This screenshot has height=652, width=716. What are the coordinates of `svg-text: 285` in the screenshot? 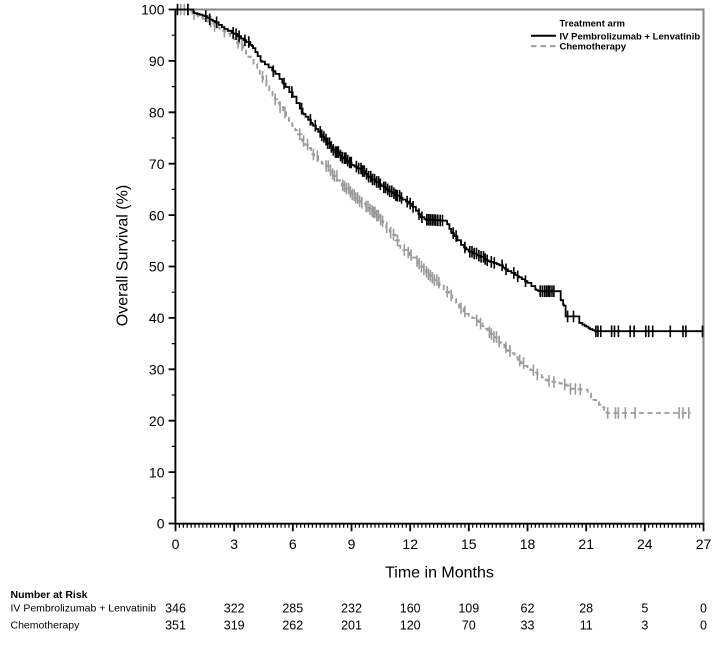 It's located at (292, 608).